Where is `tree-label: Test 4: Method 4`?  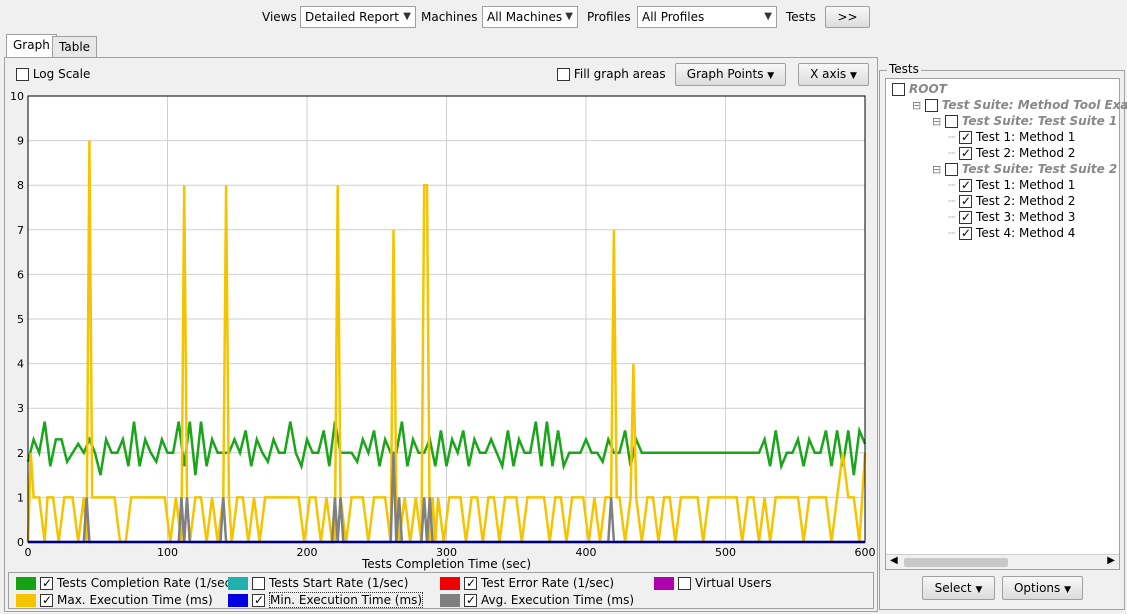 tree-label: Test 4: Method 4 is located at coordinates (1026, 233).